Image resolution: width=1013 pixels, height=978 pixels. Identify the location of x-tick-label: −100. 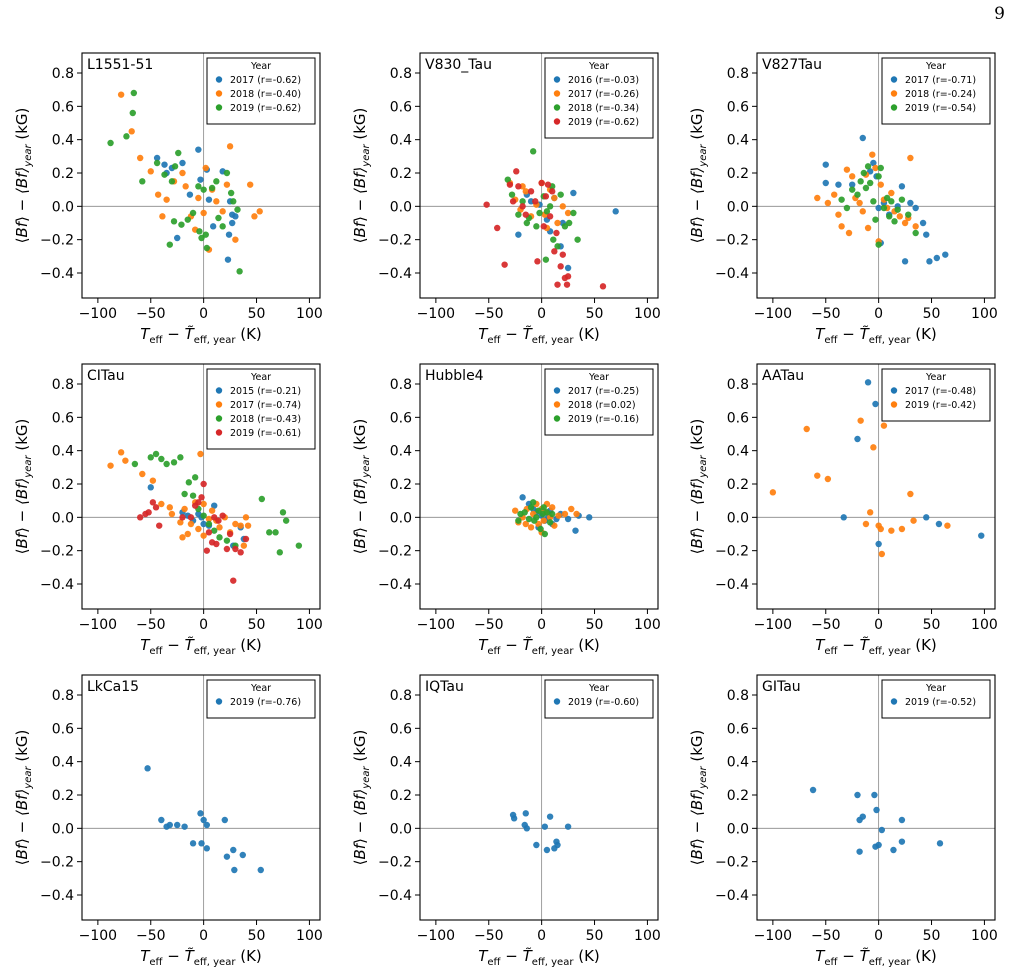
(773, 314).